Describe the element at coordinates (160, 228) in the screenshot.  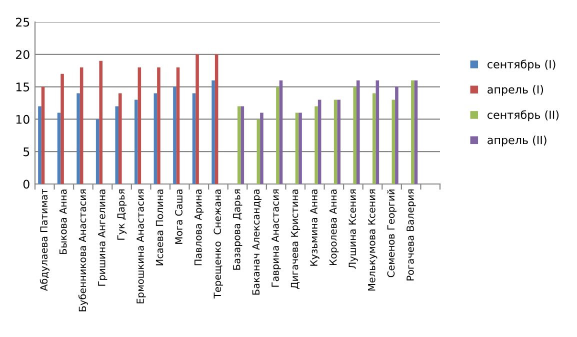
I see `x-tick-label: Исаева Полина` at that location.